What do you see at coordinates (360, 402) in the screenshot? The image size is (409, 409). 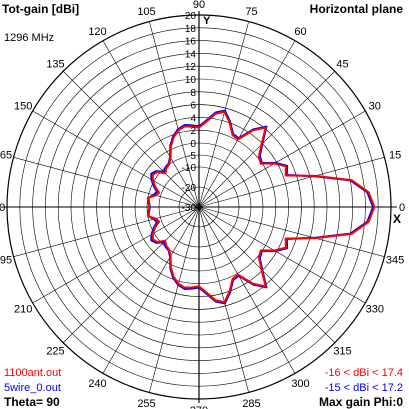 I see `footer-max-gain: Max gain Phi:0` at bounding box center [360, 402].